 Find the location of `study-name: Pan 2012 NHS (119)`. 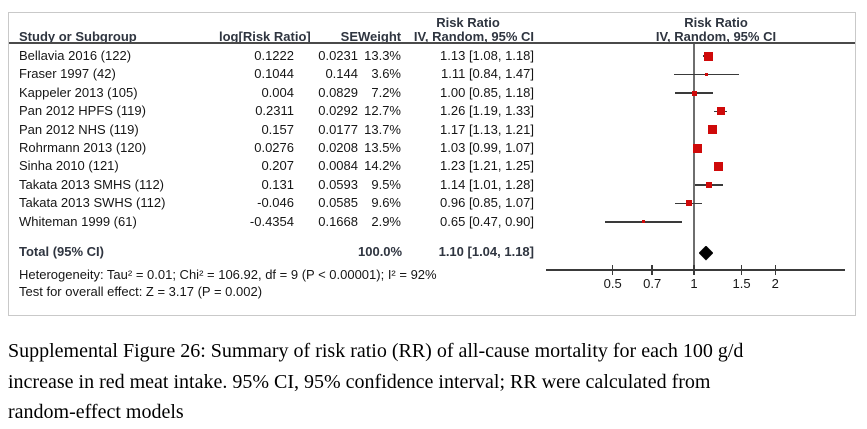

study-name: Pan 2012 NHS (119) is located at coordinates (79, 129).